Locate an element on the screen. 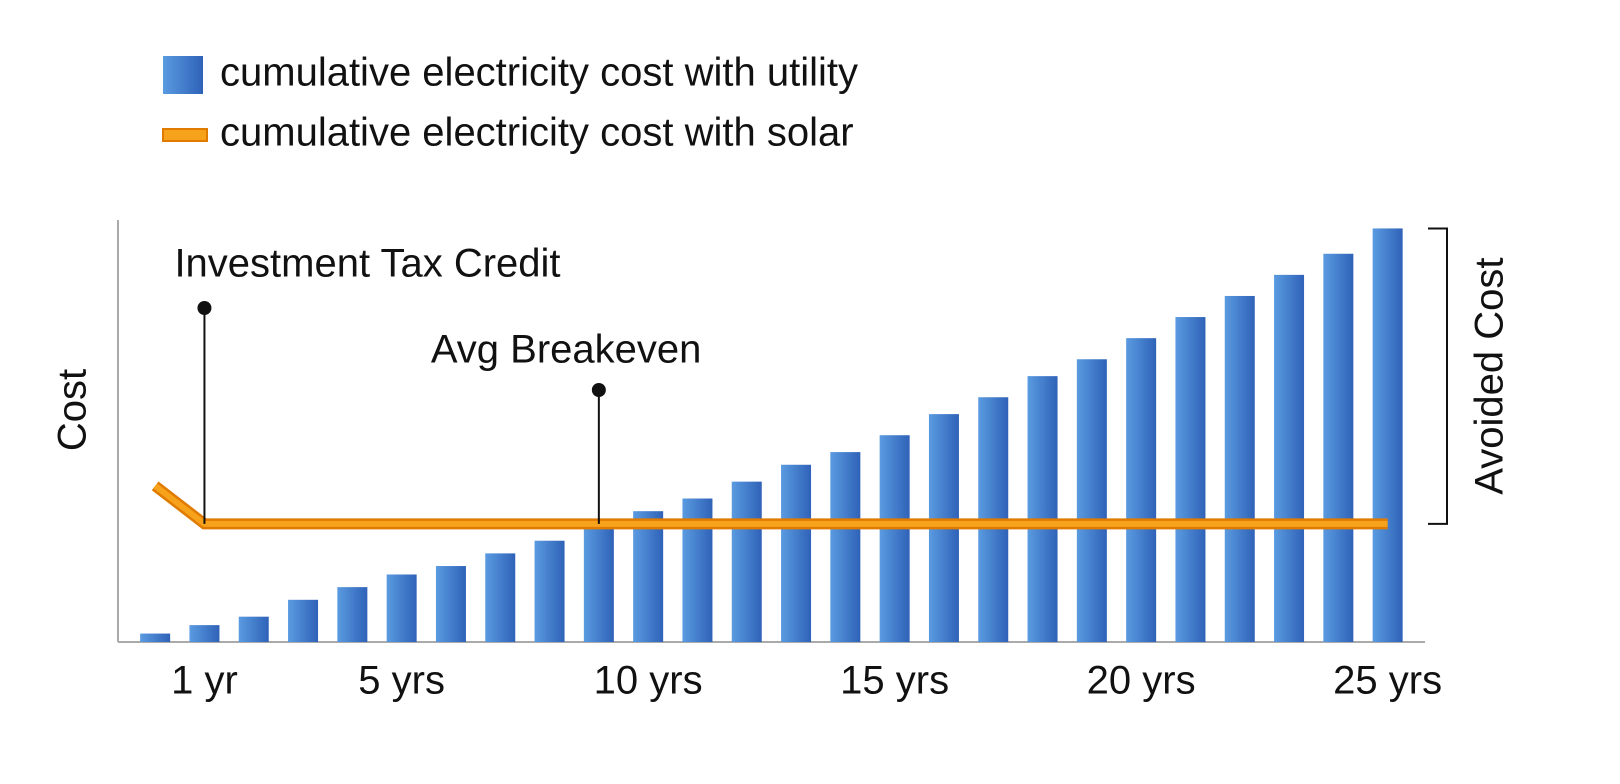  bracket-label: Avoided Cost is located at coordinates (1490, 376).